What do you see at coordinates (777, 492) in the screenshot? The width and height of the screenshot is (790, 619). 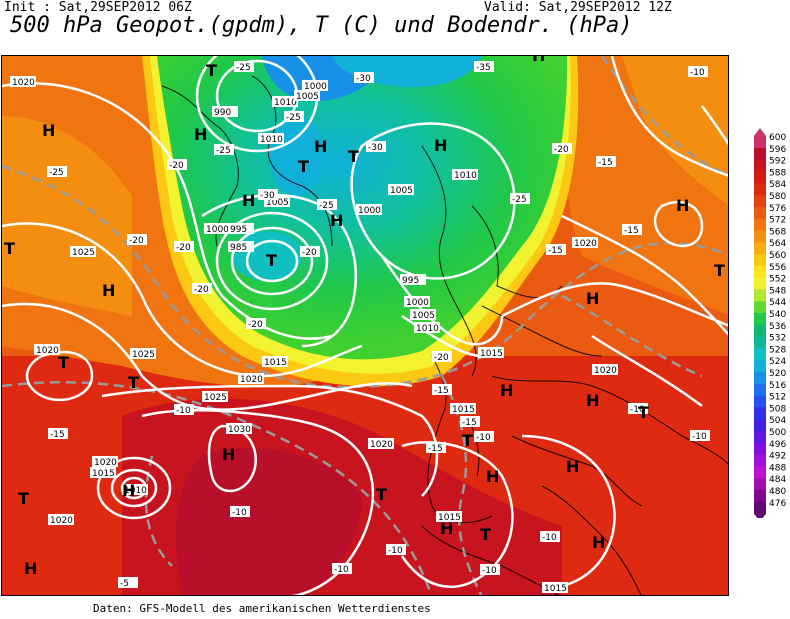 I see `legend-value: 480` at bounding box center [777, 492].